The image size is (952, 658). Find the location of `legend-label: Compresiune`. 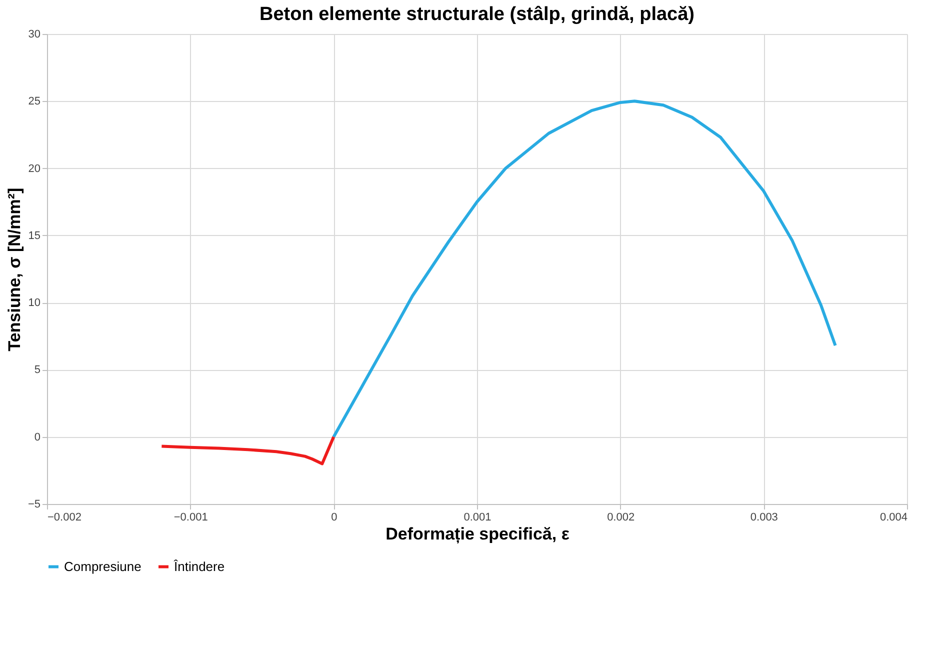

legend-label: Compresiune is located at coordinates (103, 566).